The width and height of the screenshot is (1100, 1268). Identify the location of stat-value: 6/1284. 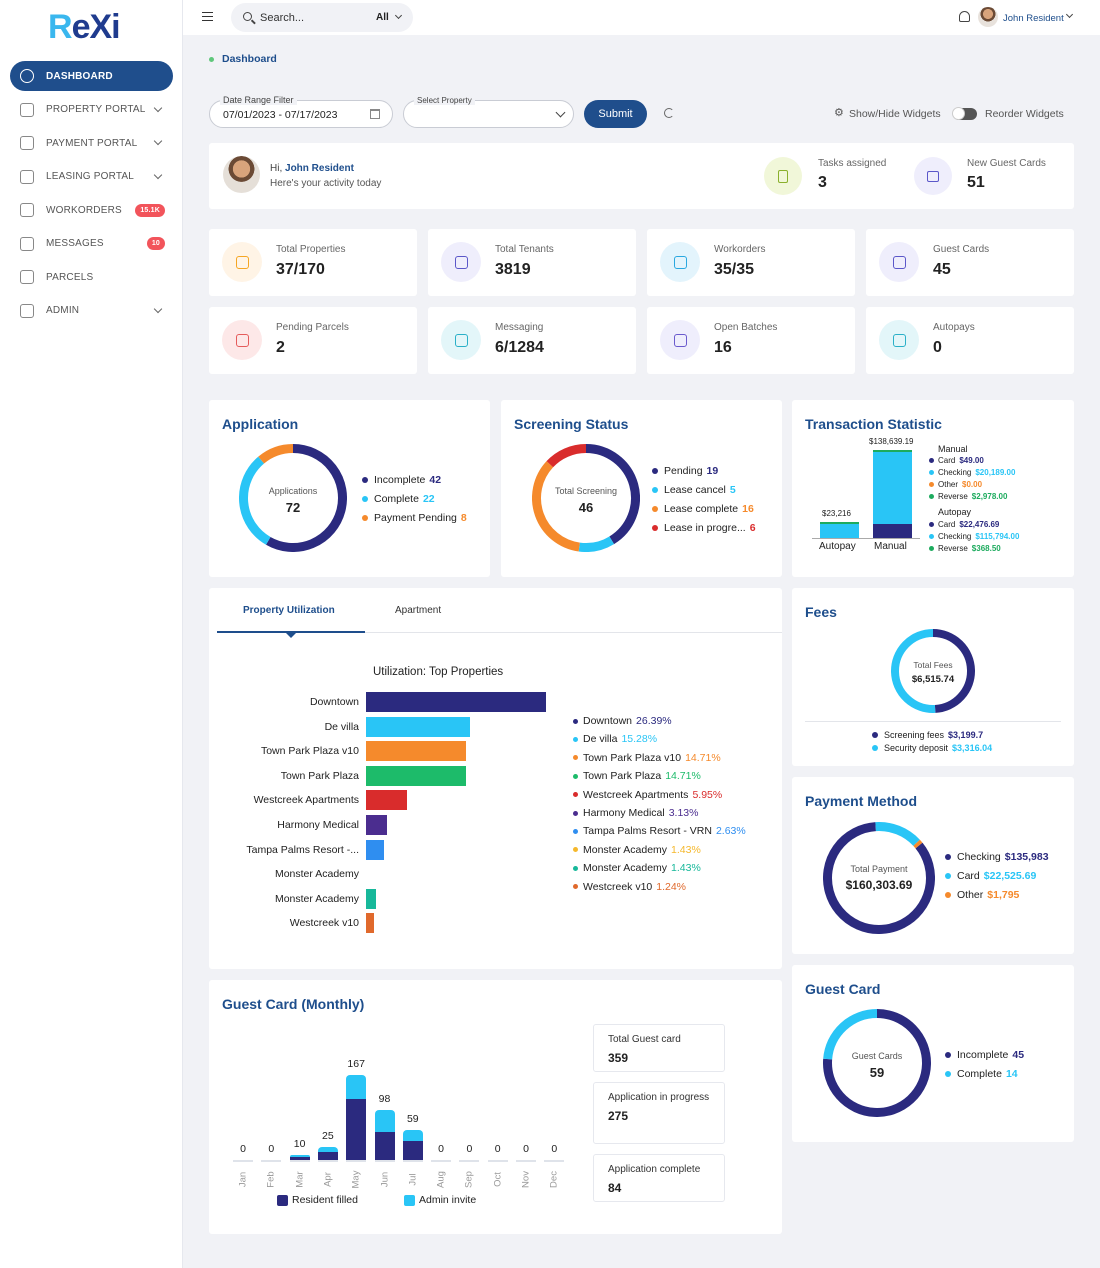
(519, 347).